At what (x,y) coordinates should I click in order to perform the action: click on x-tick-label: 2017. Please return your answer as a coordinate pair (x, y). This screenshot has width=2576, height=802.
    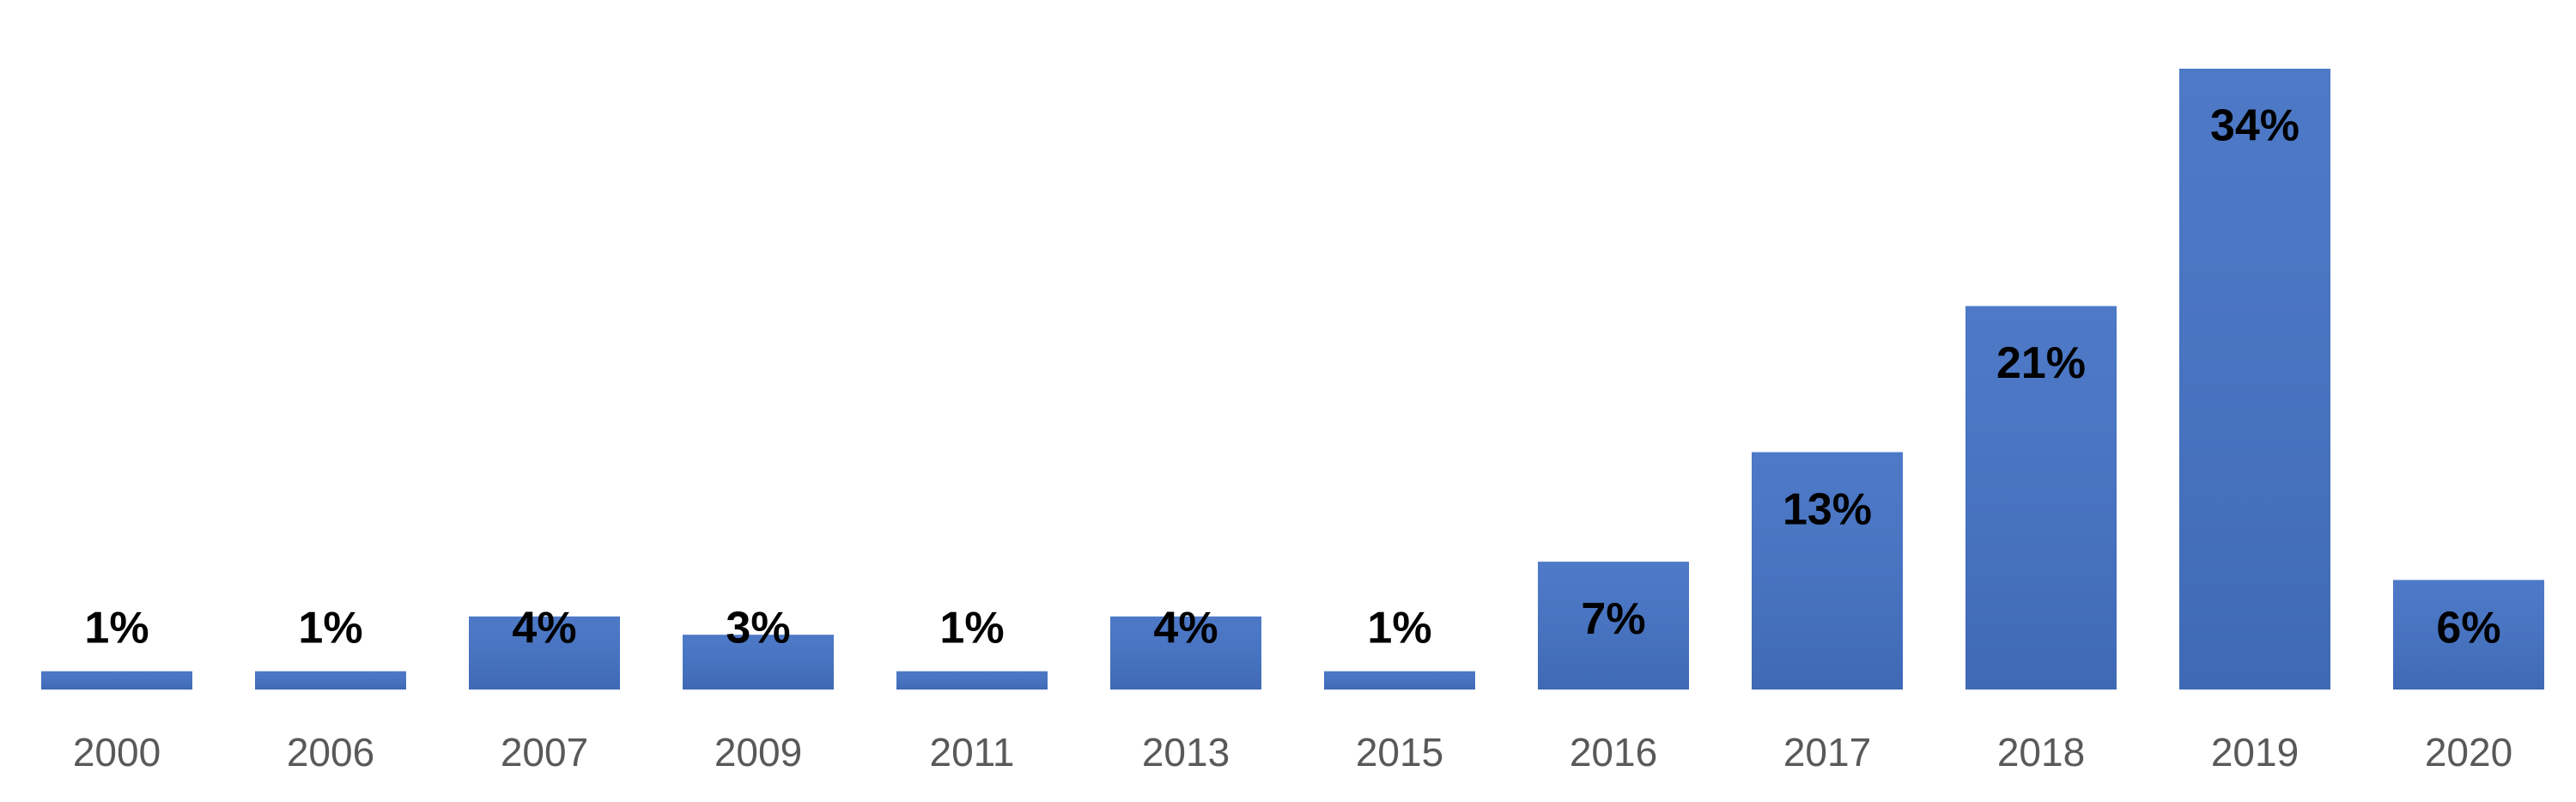
    Looking at the image, I should click on (1827, 752).